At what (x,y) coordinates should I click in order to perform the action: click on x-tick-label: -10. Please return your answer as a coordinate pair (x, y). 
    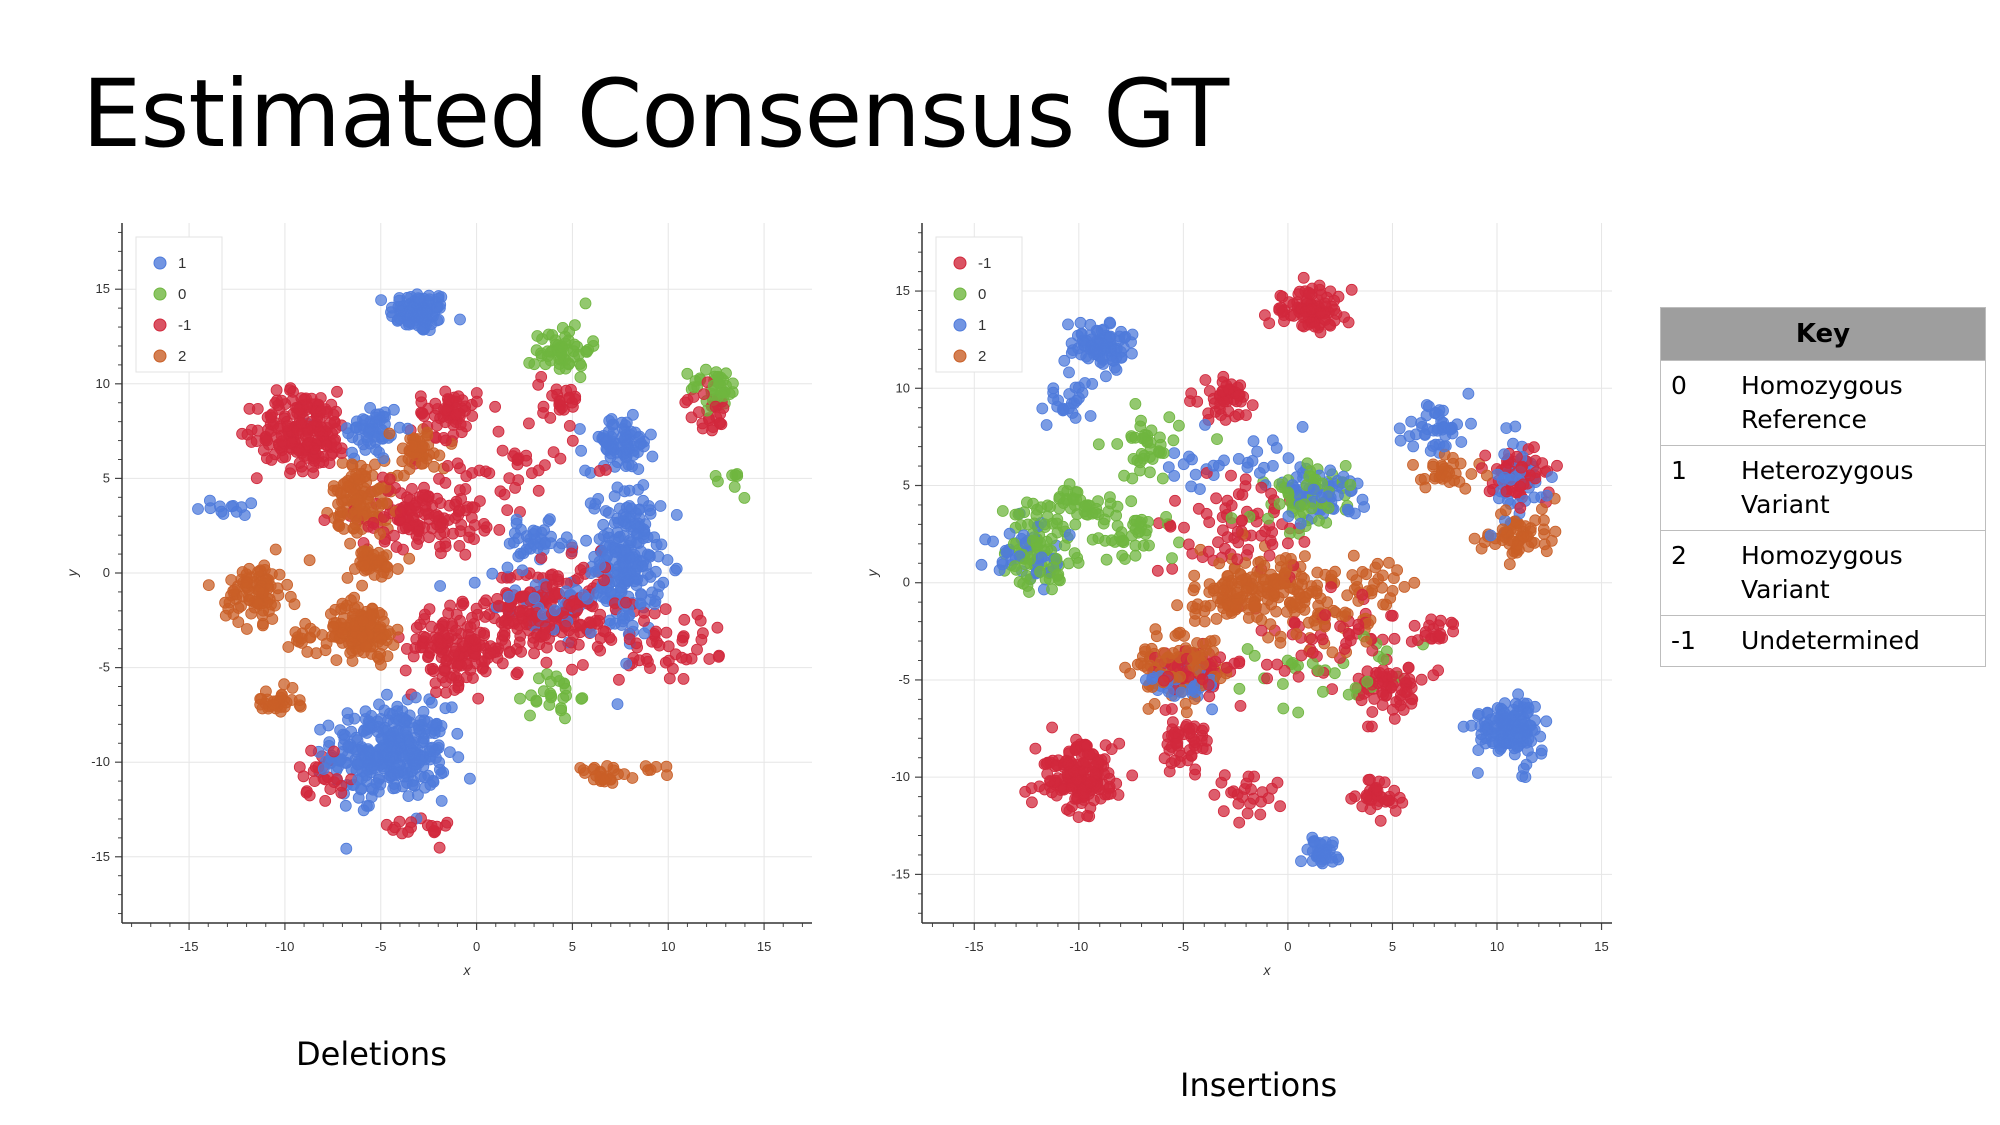
    Looking at the image, I should click on (285, 946).